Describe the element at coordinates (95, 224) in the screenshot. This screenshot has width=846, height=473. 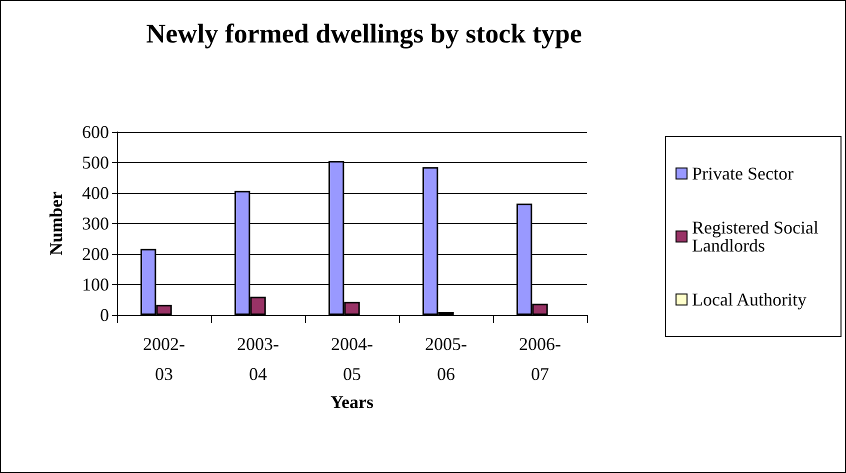
I see `y-tick-label: 300` at that location.